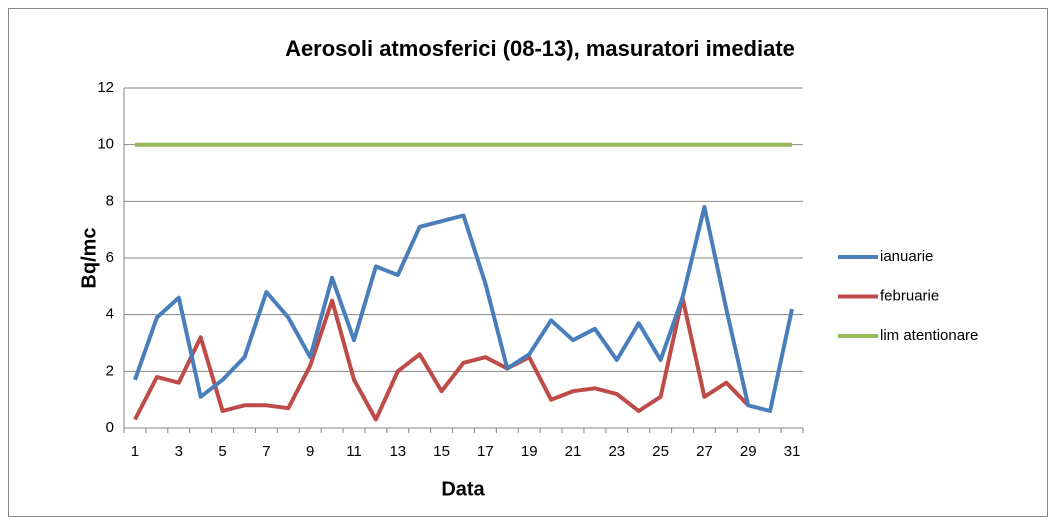 This screenshot has width=1056, height=523. I want to click on y-axis-label: Bq/mc, so click(89, 257).